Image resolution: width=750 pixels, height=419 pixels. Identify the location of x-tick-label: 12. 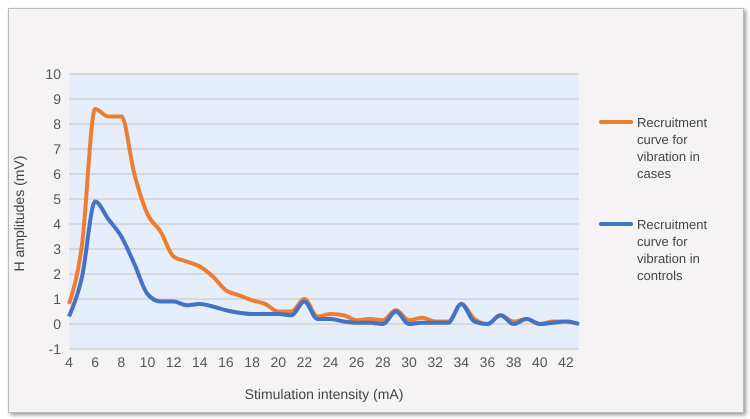
(174, 362).